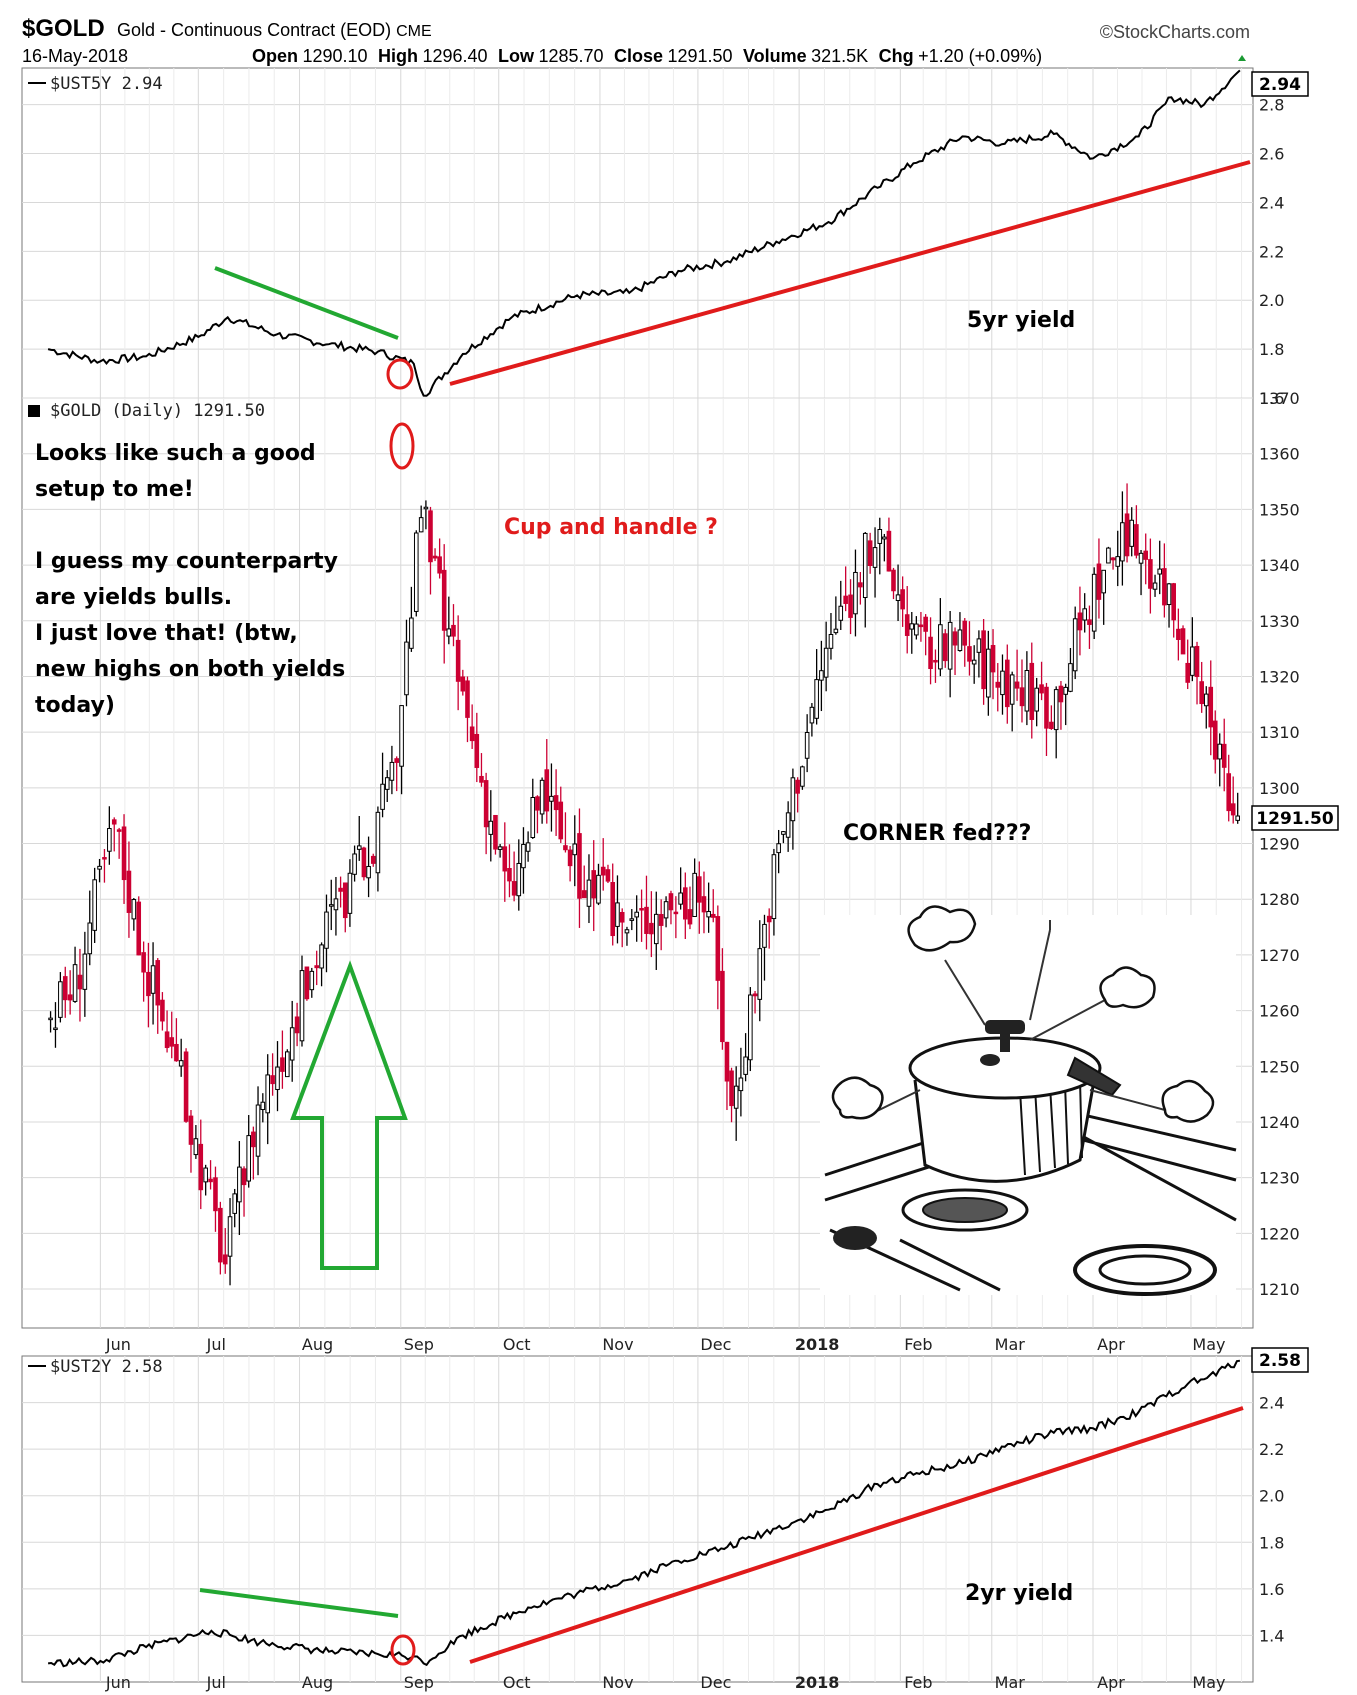 This screenshot has height=1695, width=1357. What do you see at coordinates (611, 527) in the screenshot?
I see `label-cup-handle: Cup and handle ?` at bounding box center [611, 527].